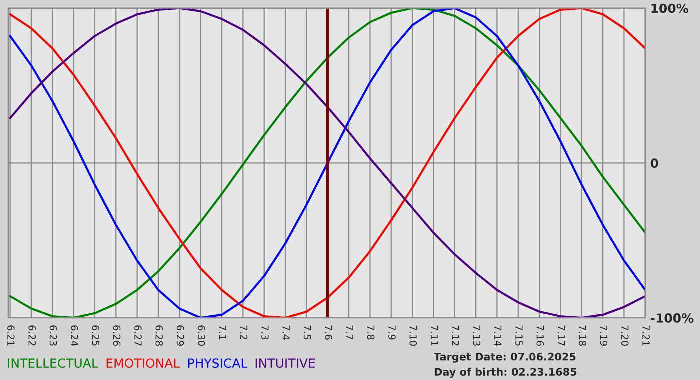 The image size is (700, 380). What do you see at coordinates (672, 318) in the screenshot?
I see `y-tick-label: -100%` at bounding box center [672, 318].